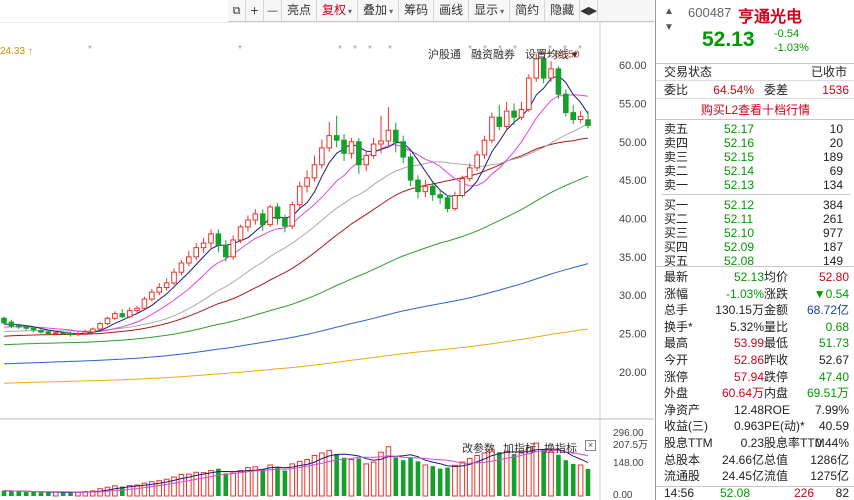 The width and height of the screenshot is (854, 500). Describe the element at coordinates (832, 247) in the screenshot. I see `level-volume: 187` at that location.